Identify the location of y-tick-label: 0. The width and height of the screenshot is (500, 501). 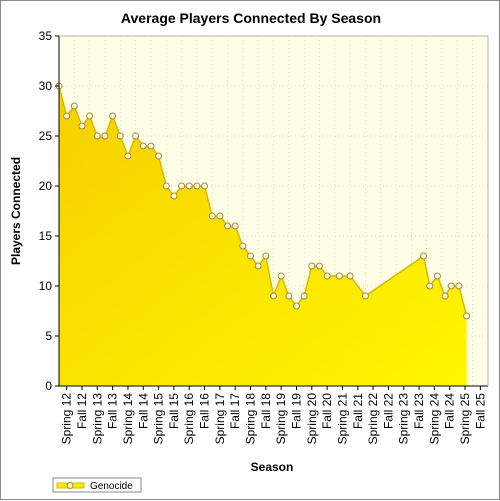
(48, 386).